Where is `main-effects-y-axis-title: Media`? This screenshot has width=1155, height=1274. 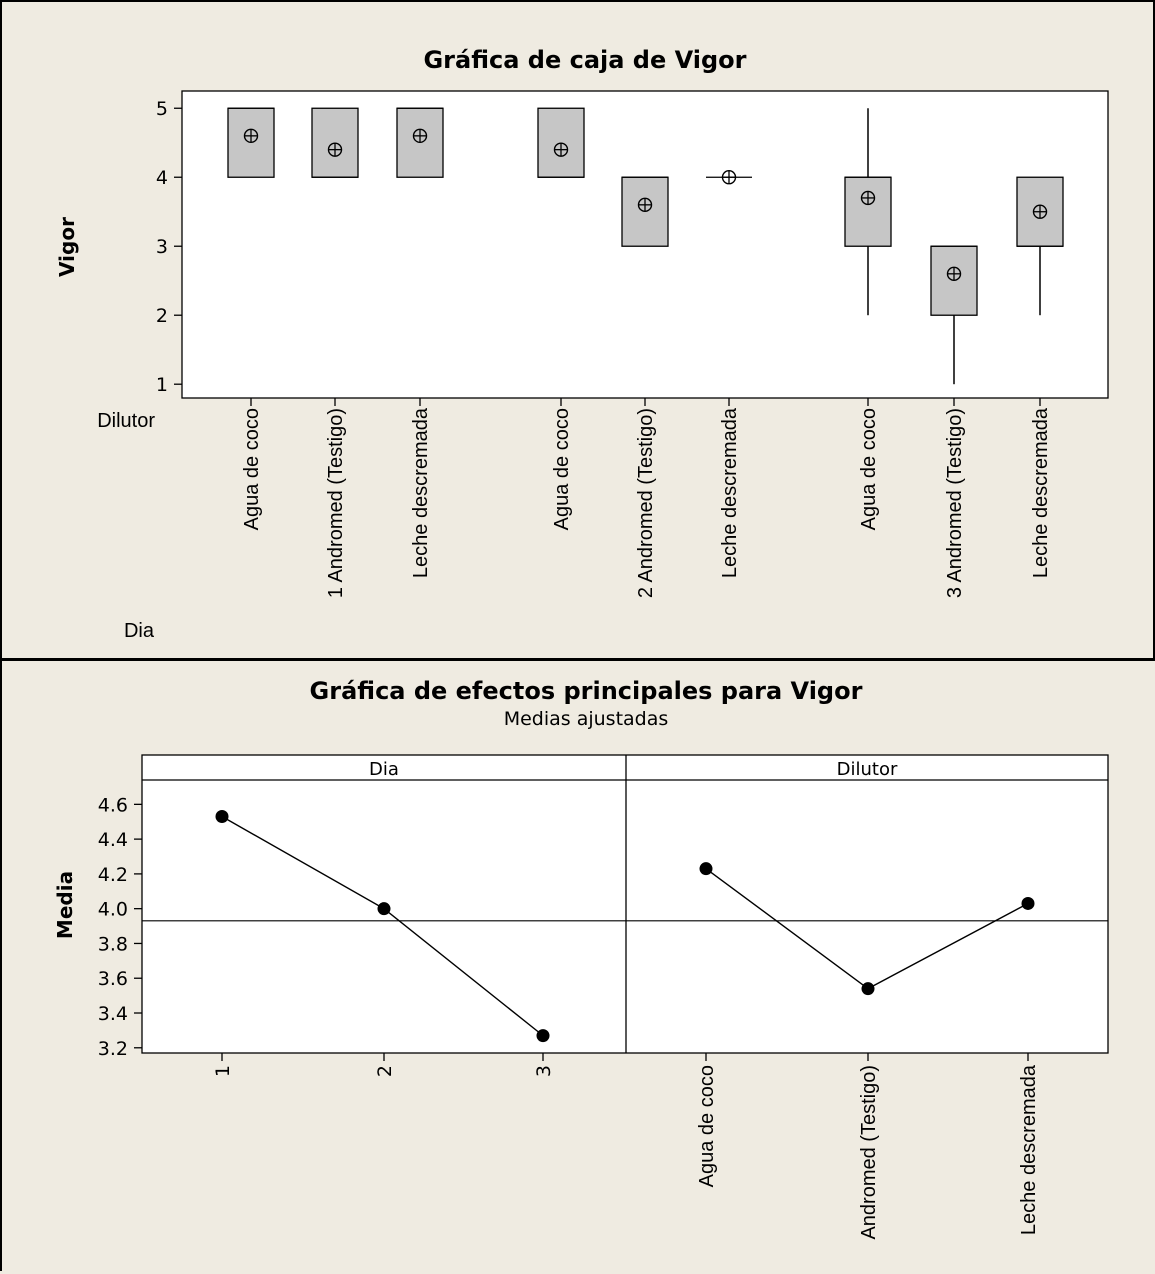 main-effects-y-axis-title: Media is located at coordinates (65, 905).